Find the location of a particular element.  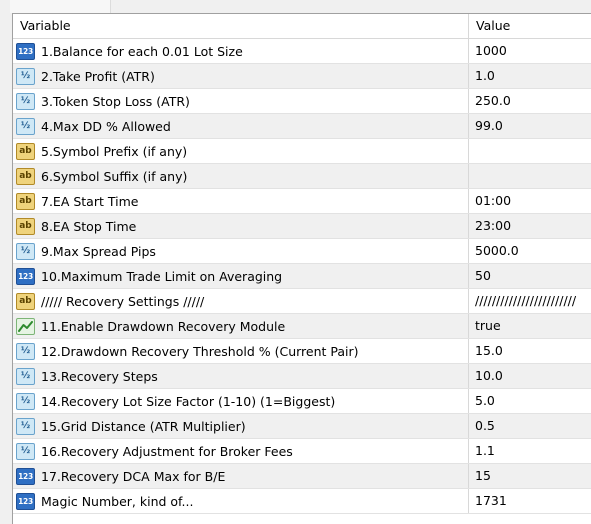

variable-cell: ab 7.EA Start Time is located at coordinates (241, 201).